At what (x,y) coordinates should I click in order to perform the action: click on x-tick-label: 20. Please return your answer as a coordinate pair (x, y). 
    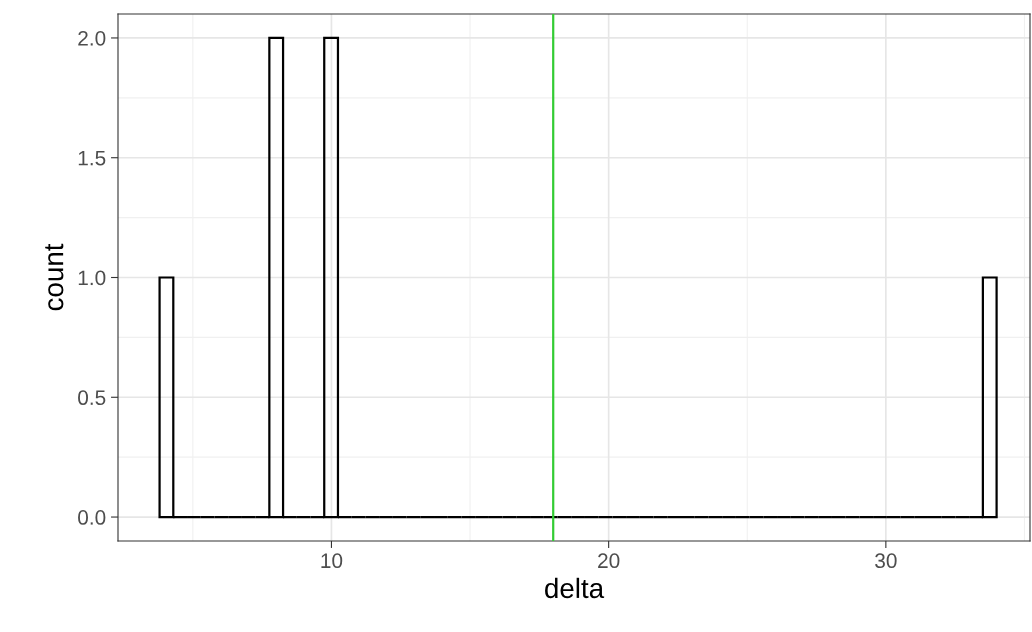
    Looking at the image, I should click on (609, 561).